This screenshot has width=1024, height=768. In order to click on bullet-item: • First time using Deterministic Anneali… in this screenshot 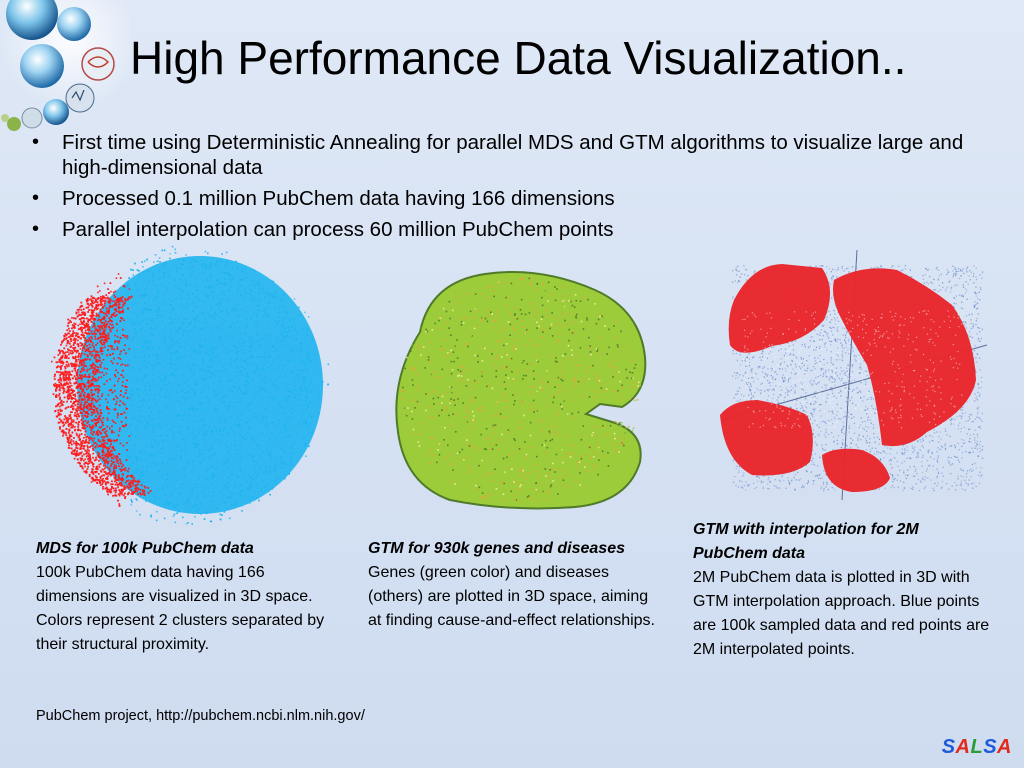, I will do `click(520, 155)`.